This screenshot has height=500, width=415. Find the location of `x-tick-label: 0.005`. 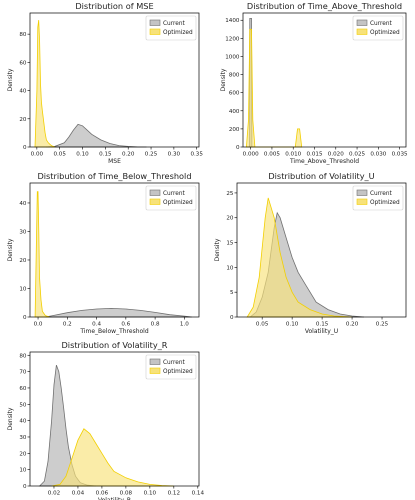

x-tick-label: 0.005 is located at coordinates (272, 155).